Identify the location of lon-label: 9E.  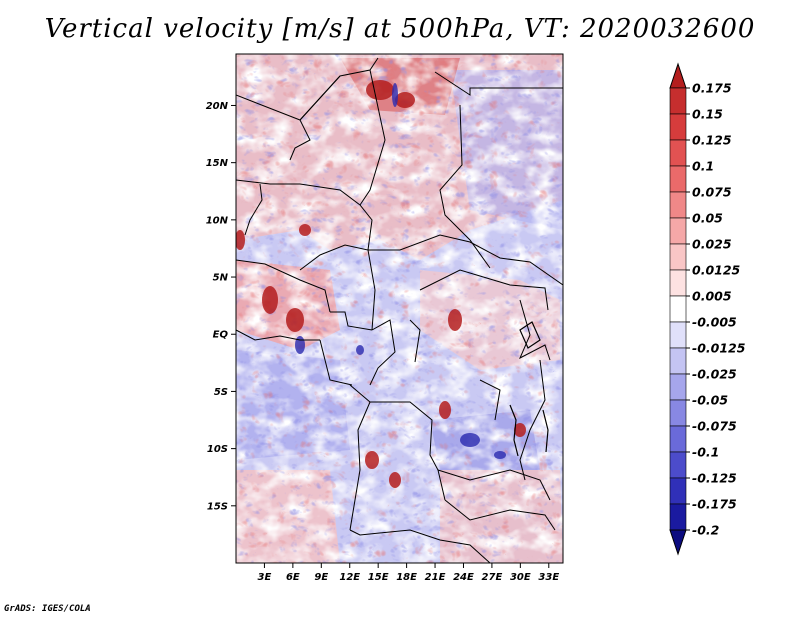
(321, 577).